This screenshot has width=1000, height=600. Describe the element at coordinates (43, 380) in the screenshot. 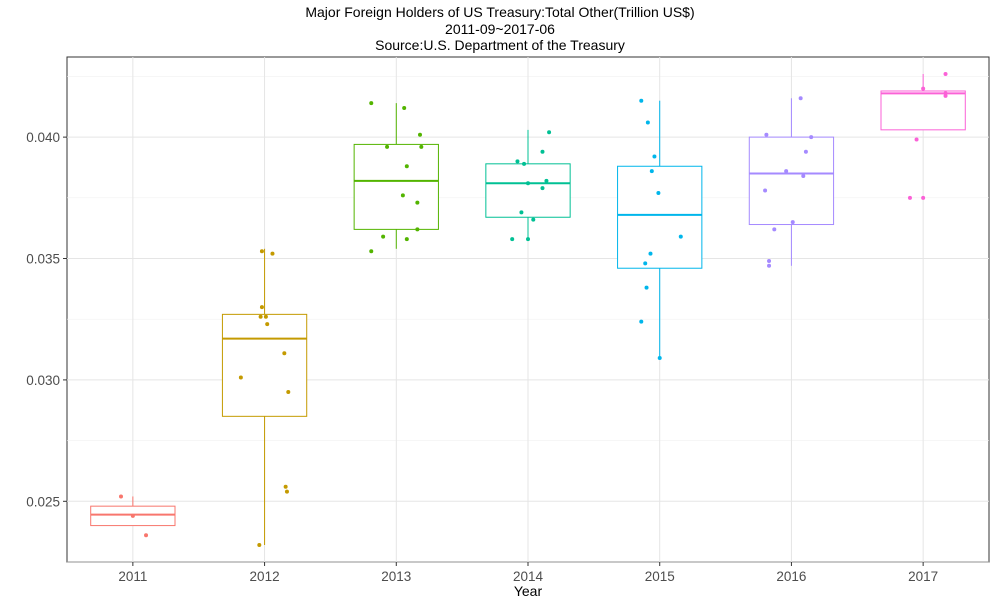

I see `y-tick-label: 0.030` at that location.